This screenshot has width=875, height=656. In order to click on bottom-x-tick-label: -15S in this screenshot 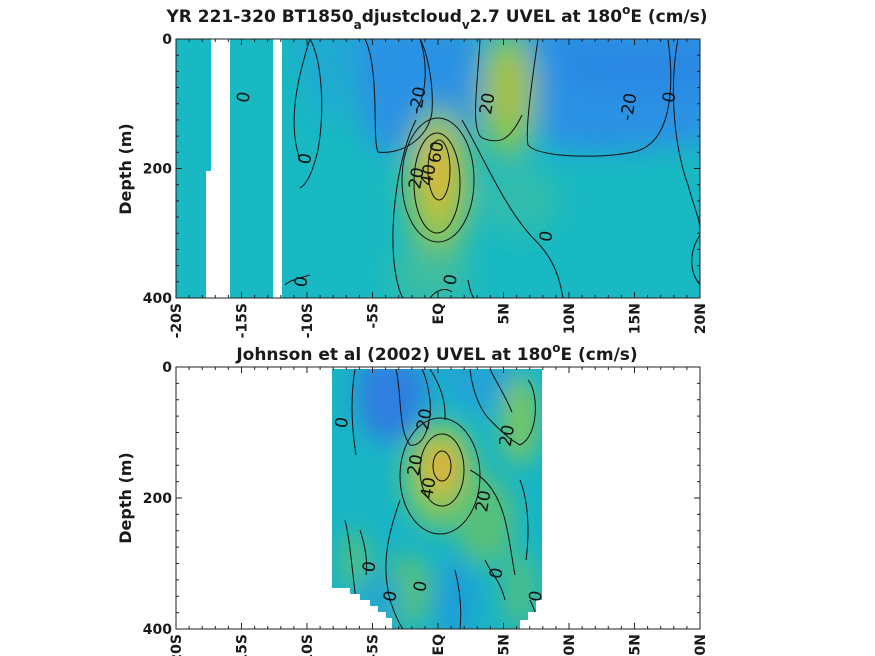, I will do `click(243, 645)`.